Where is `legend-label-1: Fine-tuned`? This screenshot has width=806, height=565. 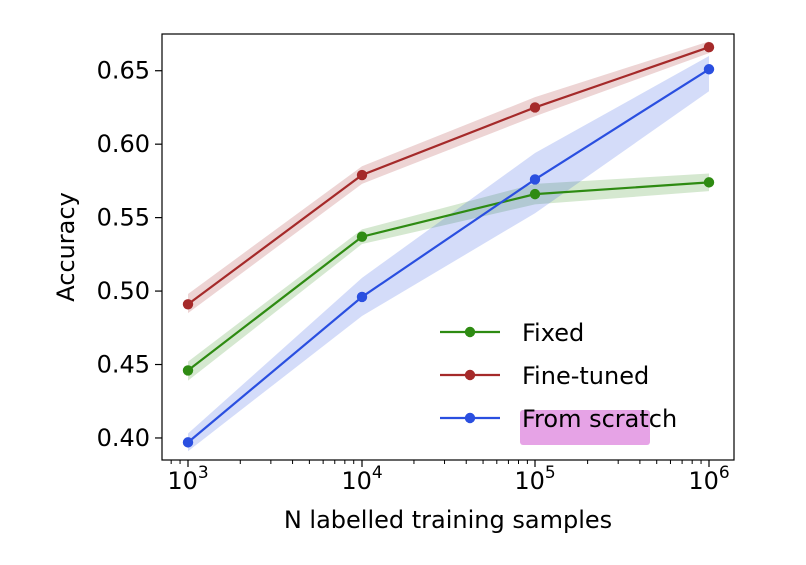
legend-label-1: Fine-tuned is located at coordinates (585, 376).